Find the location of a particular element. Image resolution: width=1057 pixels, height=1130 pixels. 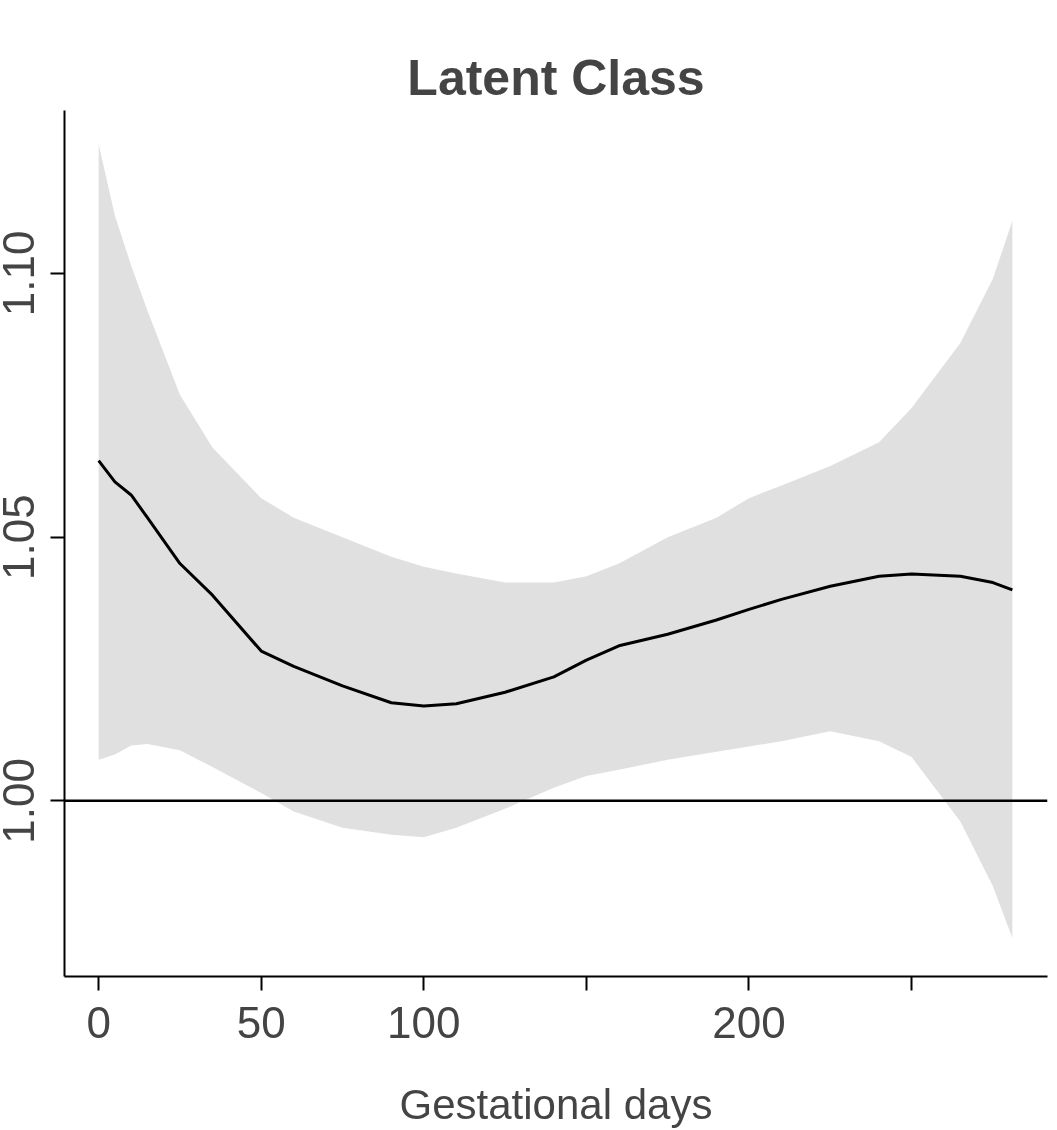

x-tick-label: 0 is located at coordinates (98, 1022).